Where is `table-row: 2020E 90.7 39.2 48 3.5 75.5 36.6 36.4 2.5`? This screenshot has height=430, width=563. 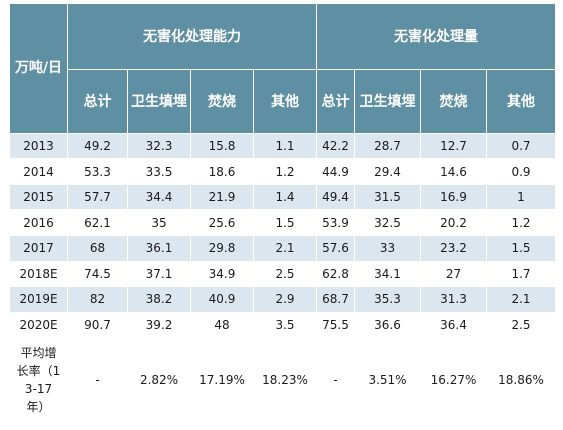 table-row: 2020E 90.7 39.2 48 3.5 75.5 36.6 36.4 2.5 is located at coordinates (282, 325).